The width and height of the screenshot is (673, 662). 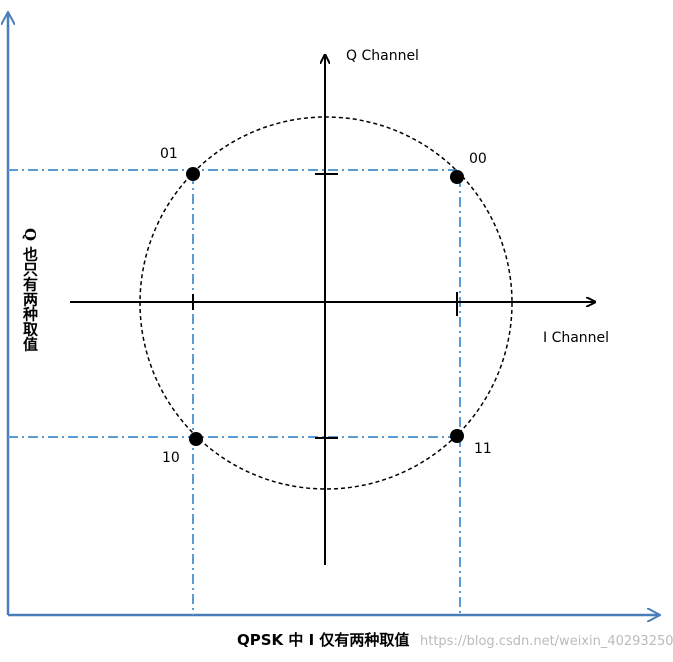 I want to click on side-note: Q 也只有两种取值, so click(x=30, y=289).